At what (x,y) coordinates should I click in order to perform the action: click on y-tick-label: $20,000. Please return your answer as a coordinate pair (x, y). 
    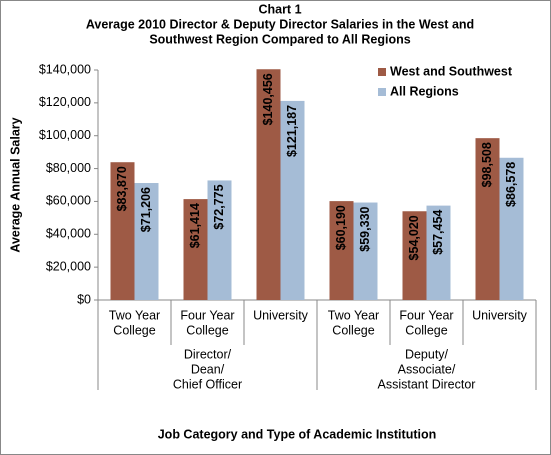
    Looking at the image, I should click on (68, 266).